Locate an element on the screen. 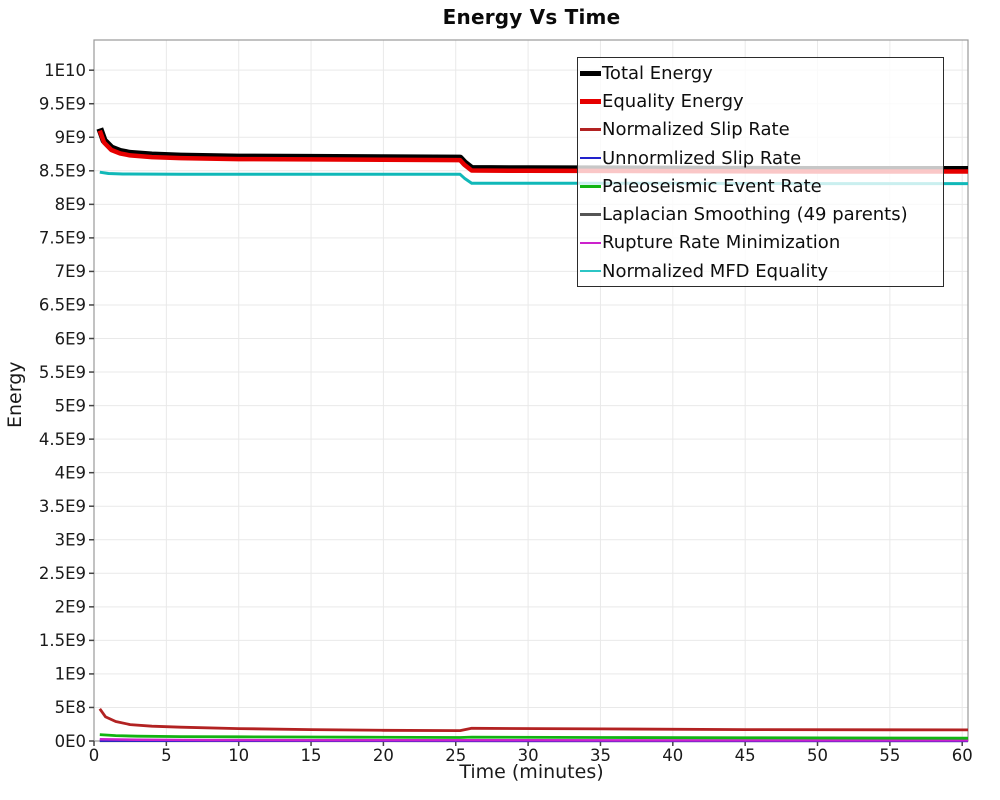 The height and width of the screenshot is (800, 1000). y-tick-label: 3E9 is located at coordinates (70, 540).